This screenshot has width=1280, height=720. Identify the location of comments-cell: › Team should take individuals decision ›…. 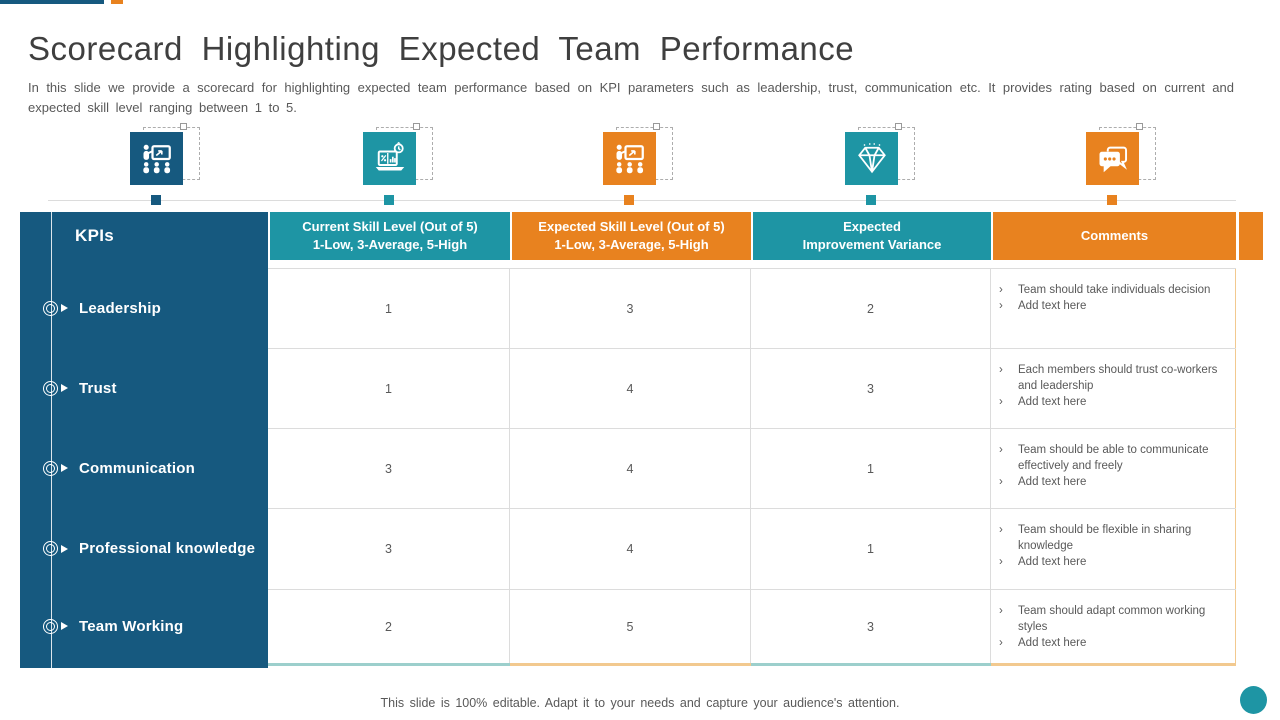
(1113, 308).